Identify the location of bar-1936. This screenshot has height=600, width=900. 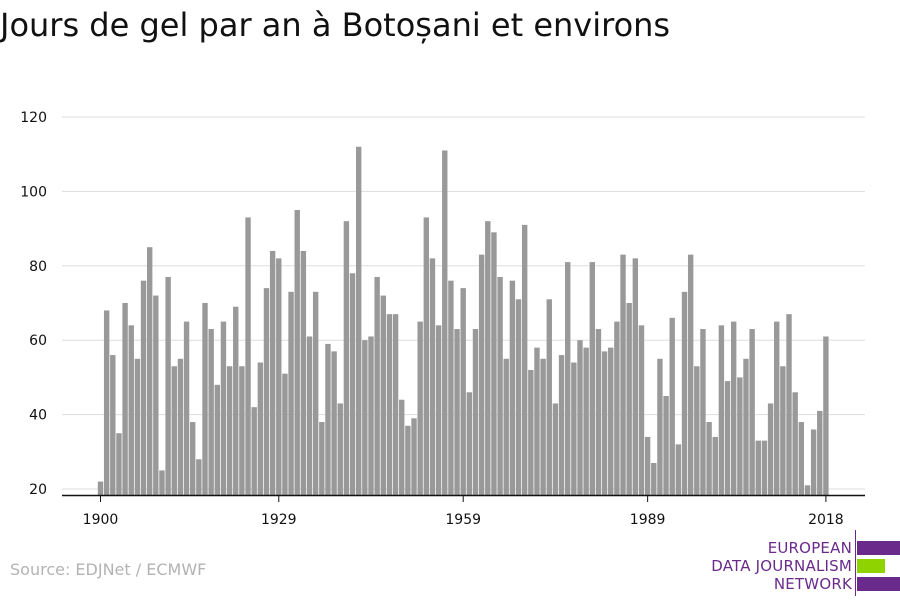
(322, 458).